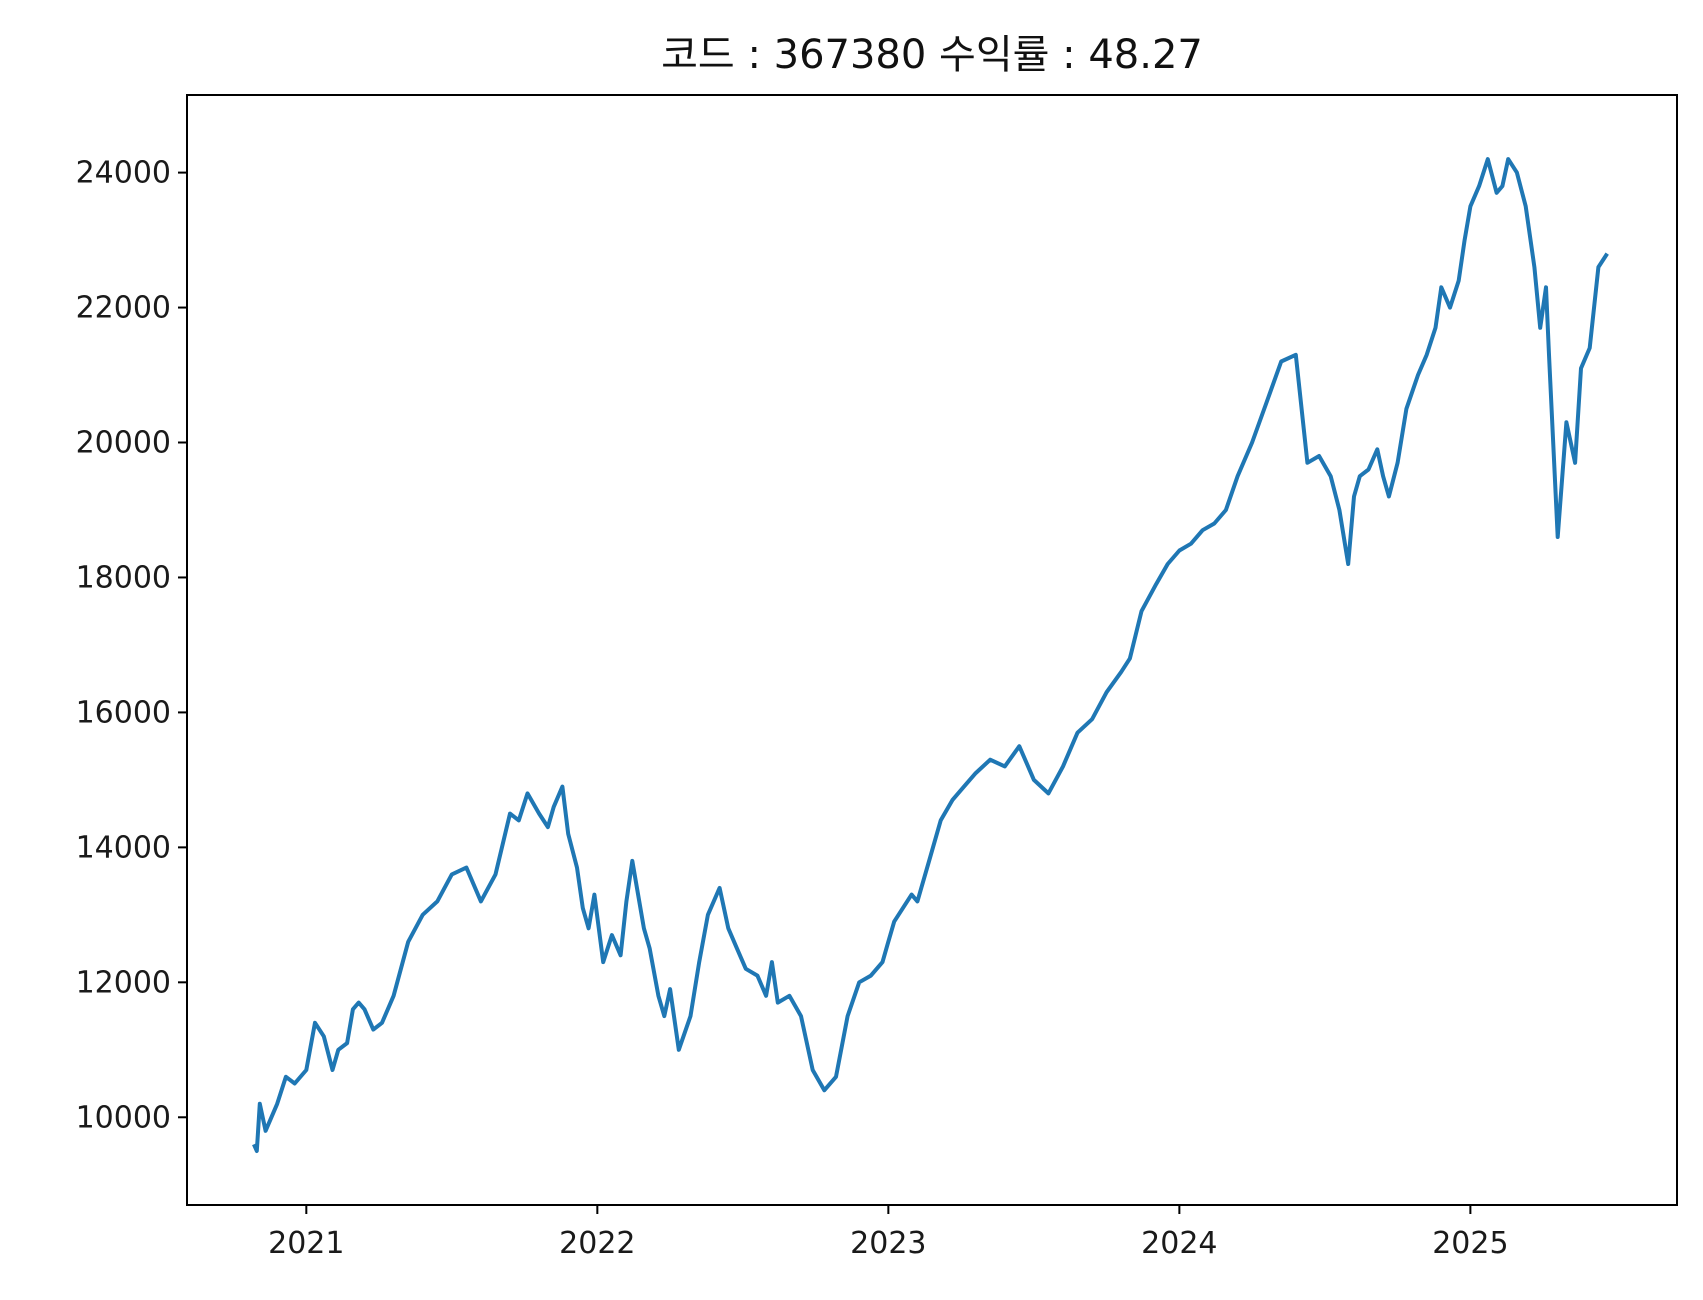  I want to click on y-axis: 10000 12000 14000 16000 18000 20000 22000 24000, so click(131, 645).